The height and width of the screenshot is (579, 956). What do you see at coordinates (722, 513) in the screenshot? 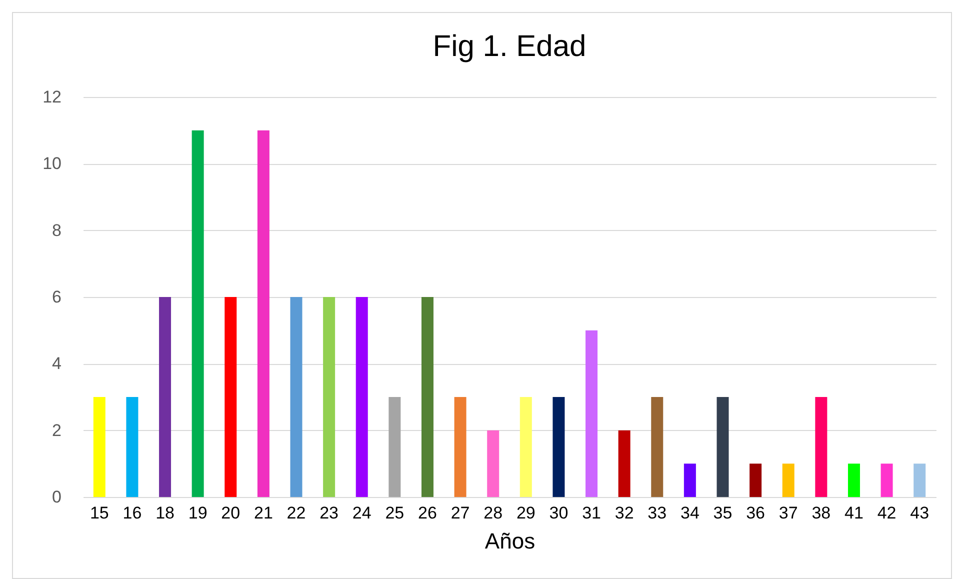
I see `x-tick-label: 35` at bounding box center [722, 513].